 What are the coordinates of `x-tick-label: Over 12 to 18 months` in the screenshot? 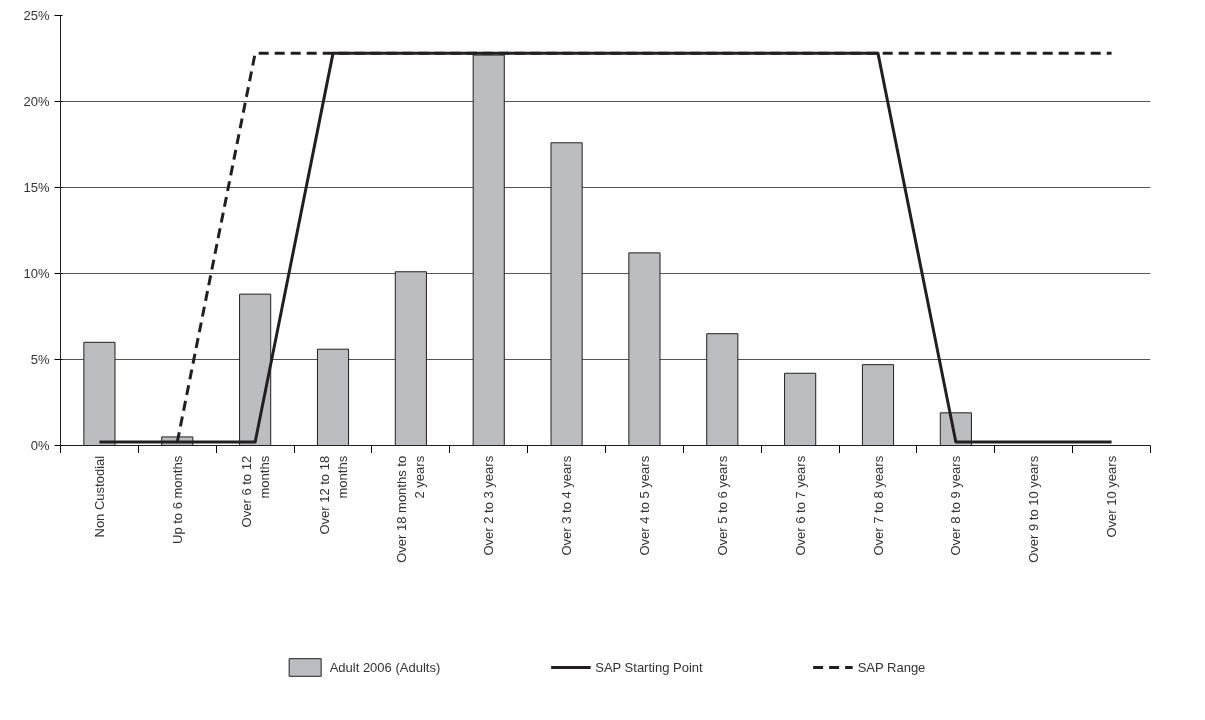 It's located at (333, 495).